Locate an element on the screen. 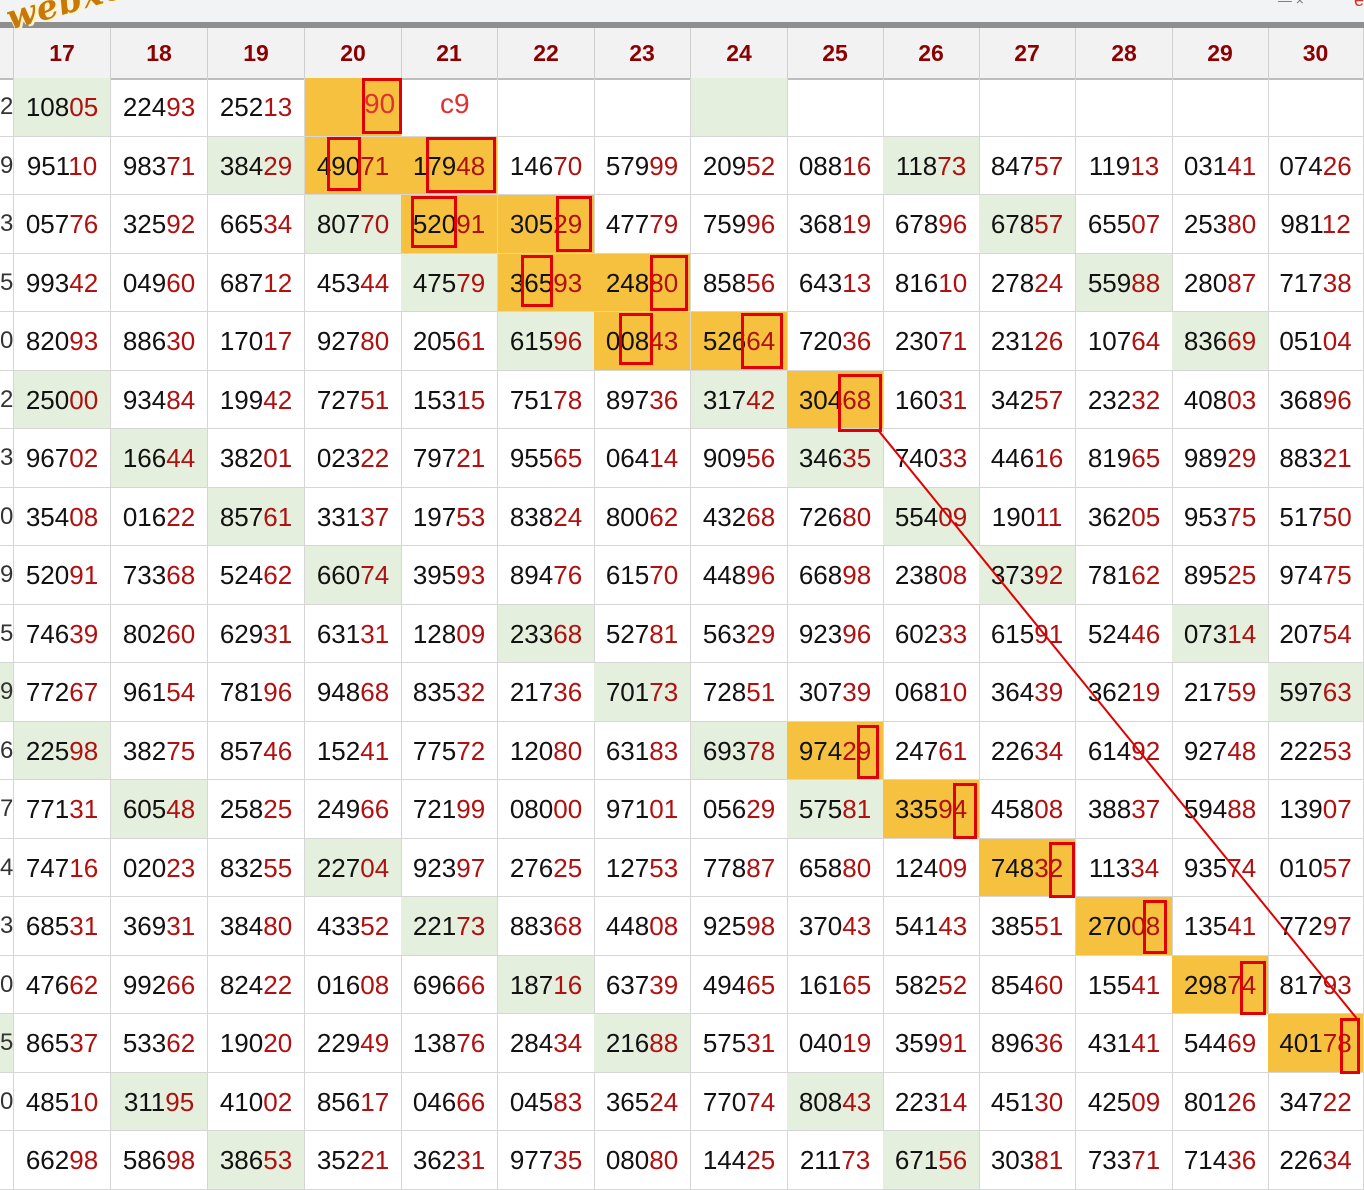 The width and height of the screenshot is (1364, 1190). number-cell: 81610 is located at coordinates (931, 282).